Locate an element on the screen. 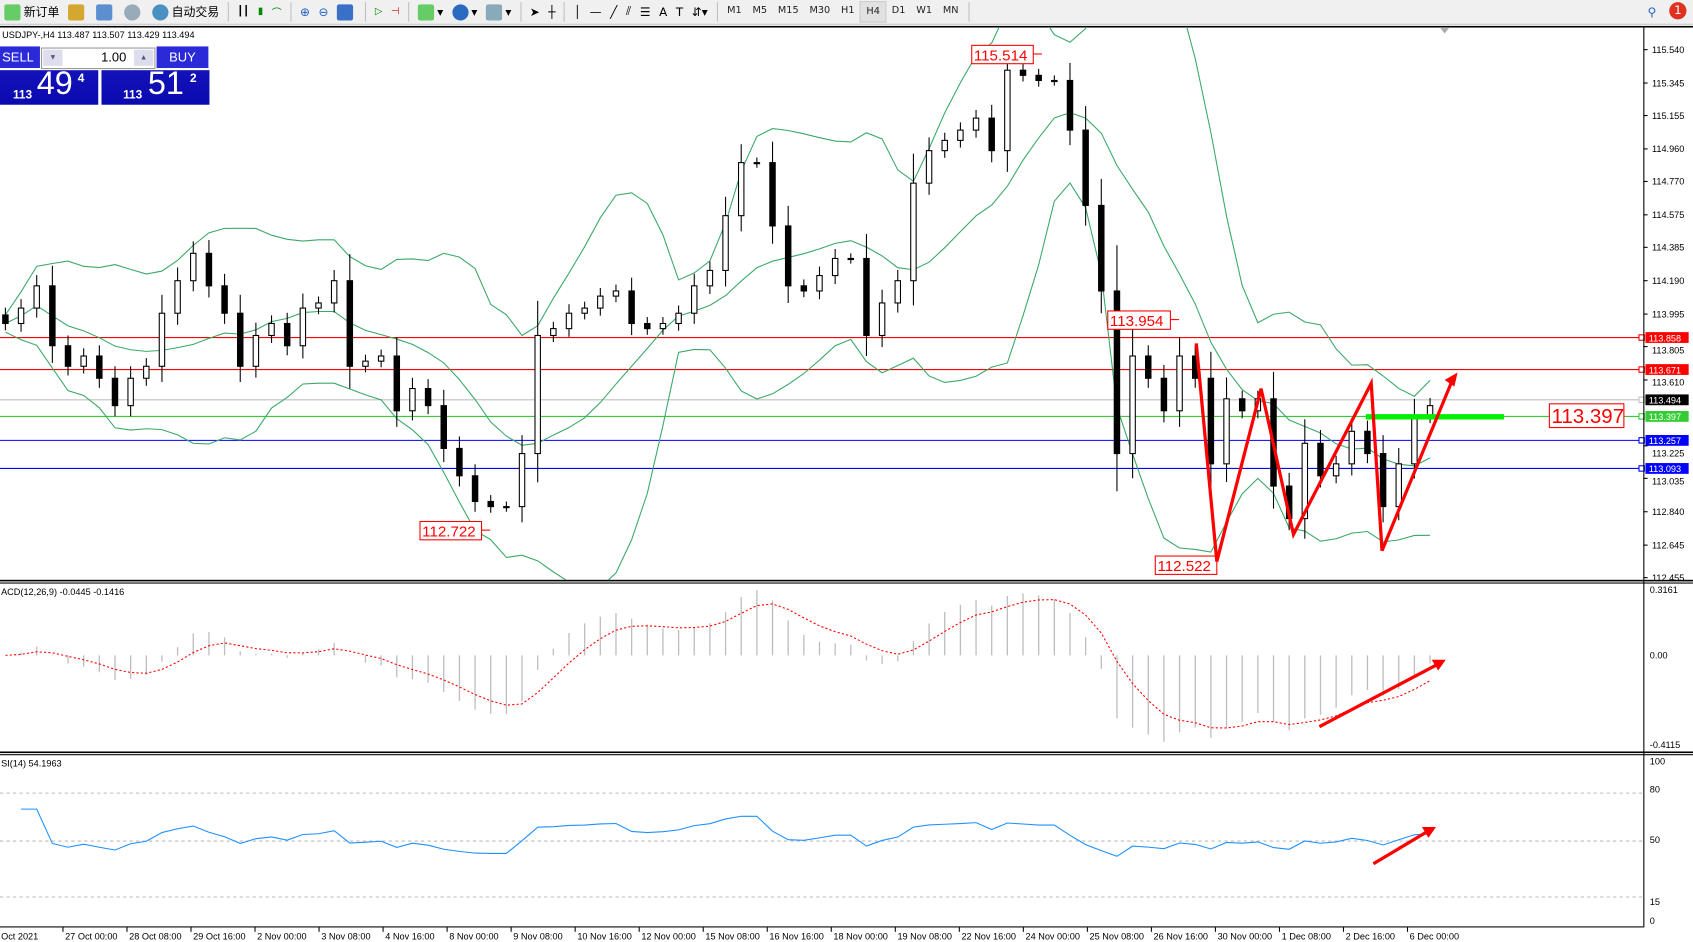 The image size is (1693, 942). vertical-line-button: │ is located at coordinates (577, 12).